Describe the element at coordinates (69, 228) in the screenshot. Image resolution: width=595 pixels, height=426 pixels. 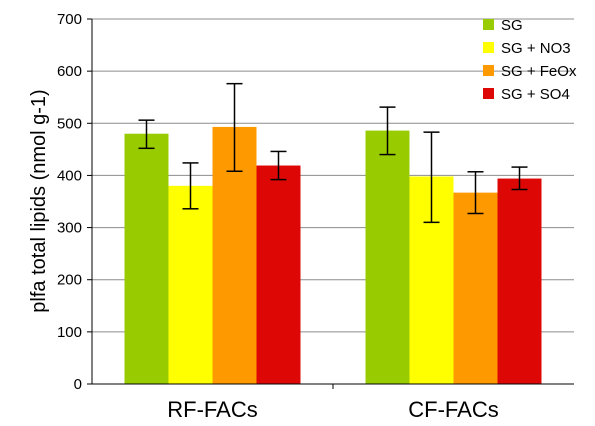
I see `y-tick-label: 300` at that location.